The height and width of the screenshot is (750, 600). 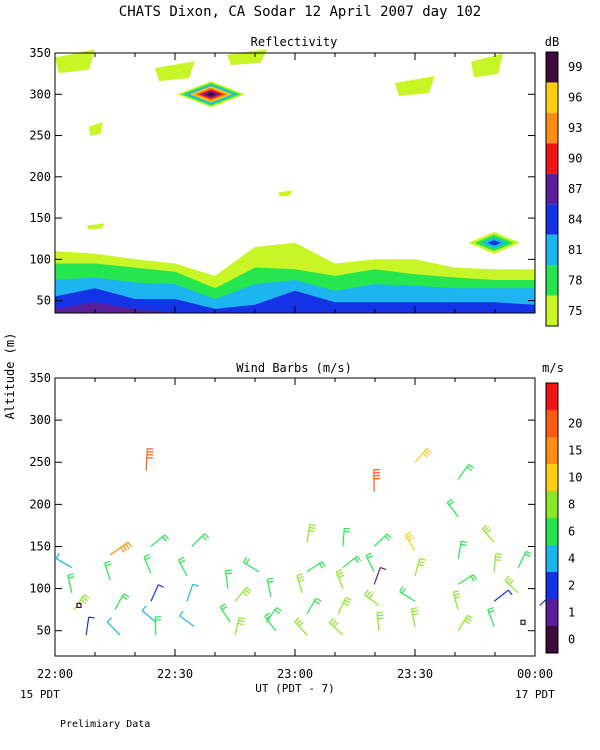 I want to click on reflectivity-title: Reflectivity, so click(x=294, y=42).